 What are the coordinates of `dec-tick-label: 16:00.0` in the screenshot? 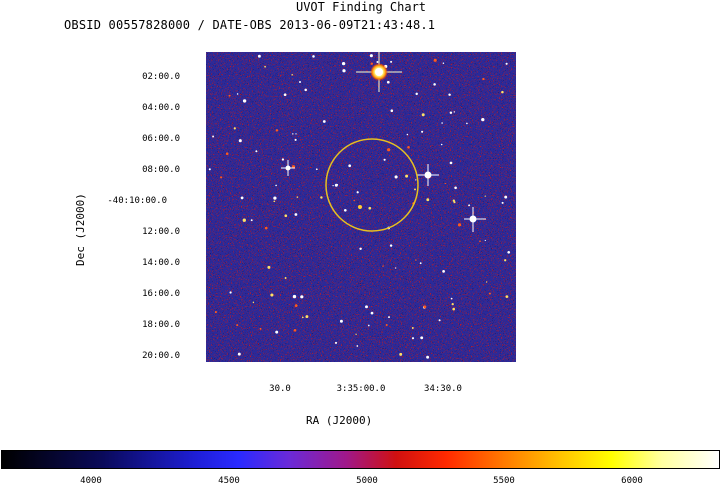 It's located at (161, 294).